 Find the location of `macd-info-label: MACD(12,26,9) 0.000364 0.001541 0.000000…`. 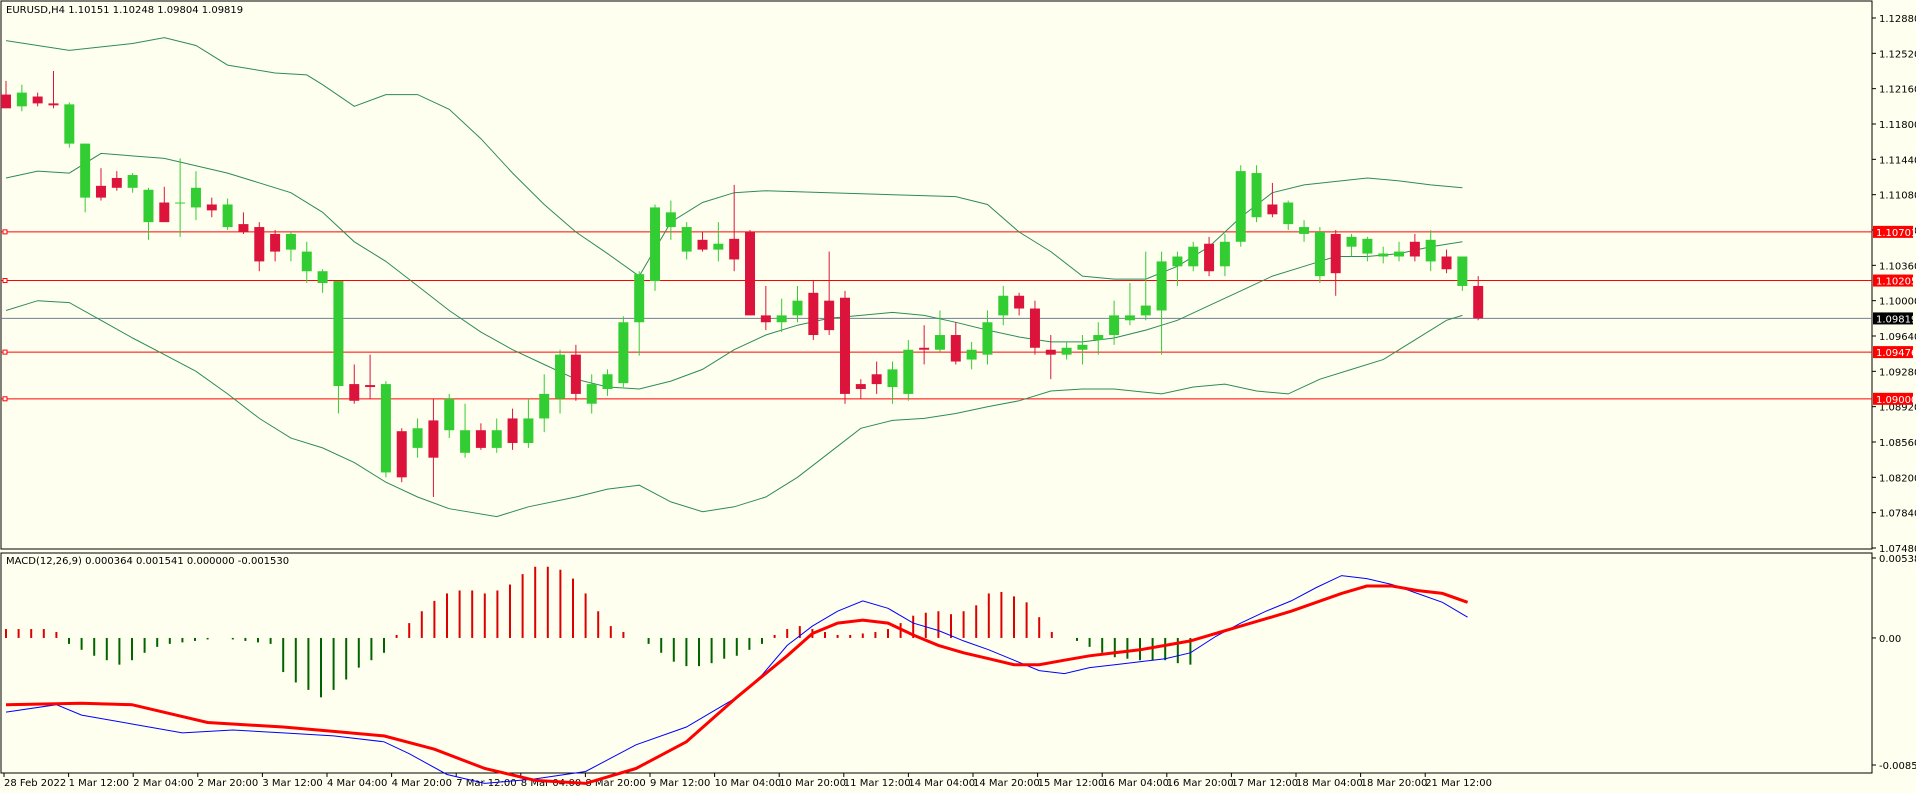

macd-info-label: MACD(12,26,9) 0.000364 0.001541 0.000000… is located at coordinates (147, 561).